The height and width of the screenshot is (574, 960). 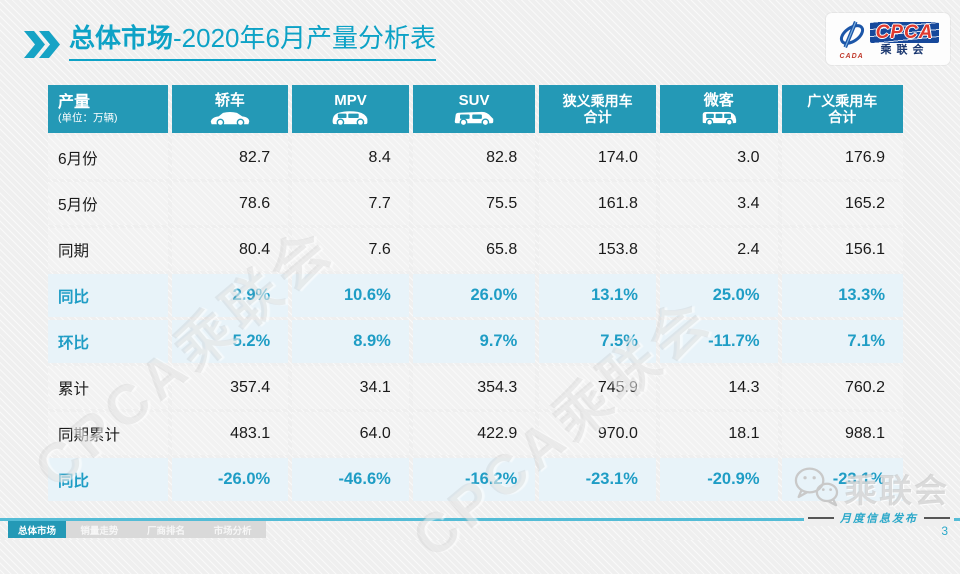 I want to click on header-cell: 微客, so click(x=718, y=109).